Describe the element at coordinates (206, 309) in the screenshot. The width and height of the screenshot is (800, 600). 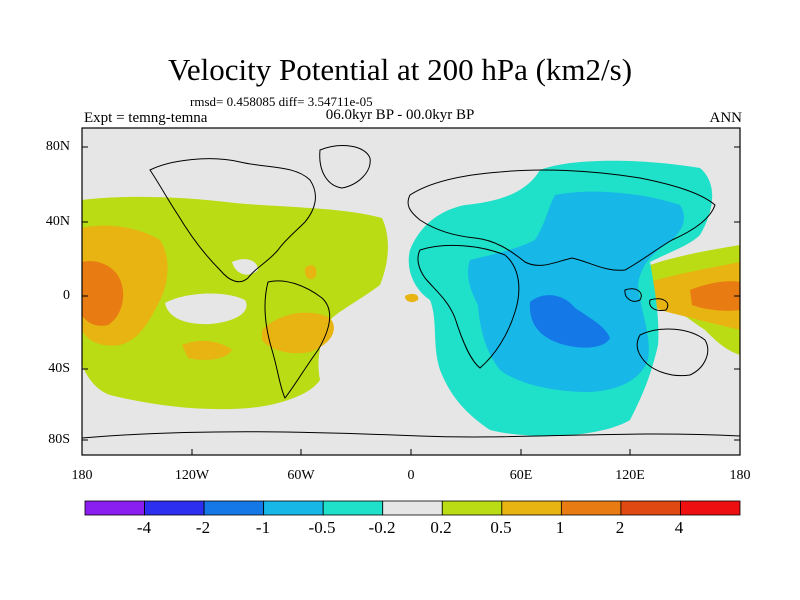
I see `neutral-hole-east-pacific` at that location.